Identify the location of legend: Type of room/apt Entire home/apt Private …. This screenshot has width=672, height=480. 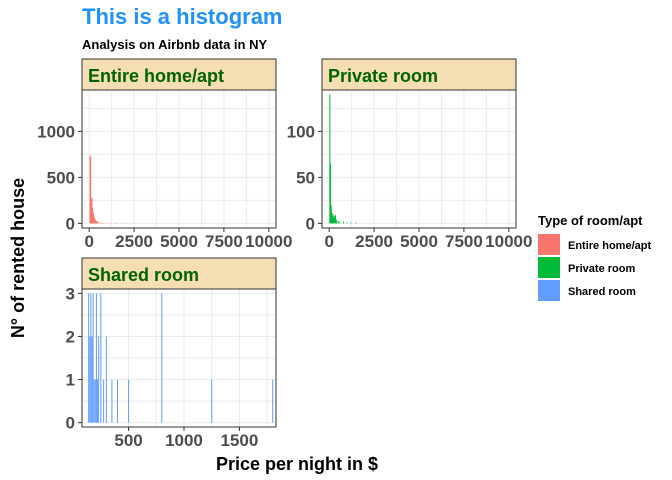
(594, 257).